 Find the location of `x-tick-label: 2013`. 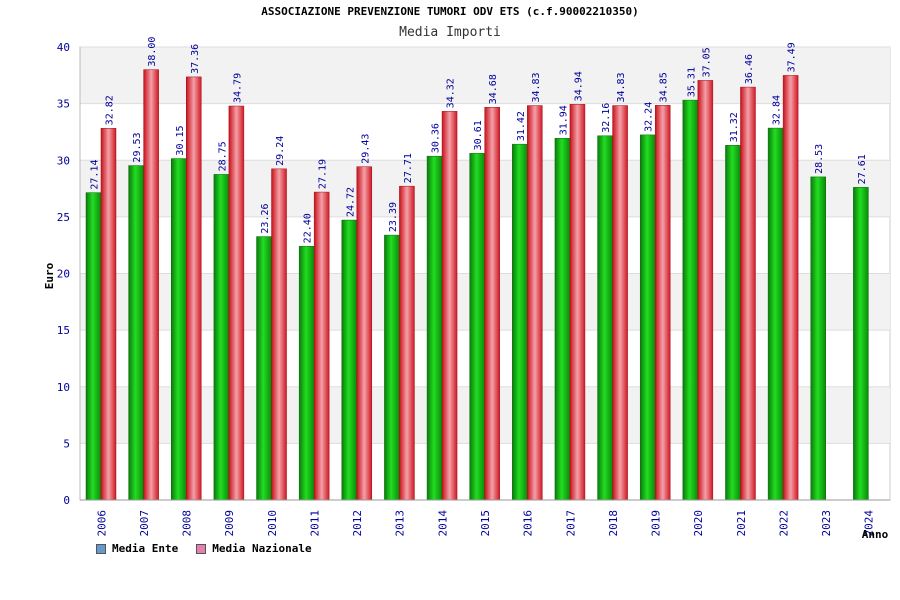

x-tick-label: 2013 is located at coordinates (400, 523).